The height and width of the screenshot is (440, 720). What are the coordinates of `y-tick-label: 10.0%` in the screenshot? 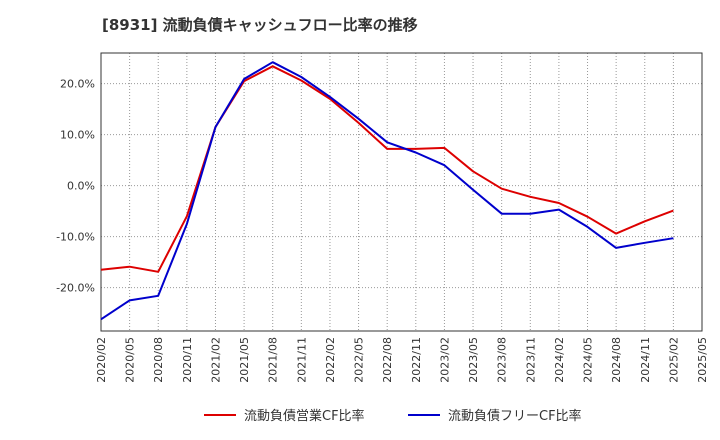 It's located at (77, 135).